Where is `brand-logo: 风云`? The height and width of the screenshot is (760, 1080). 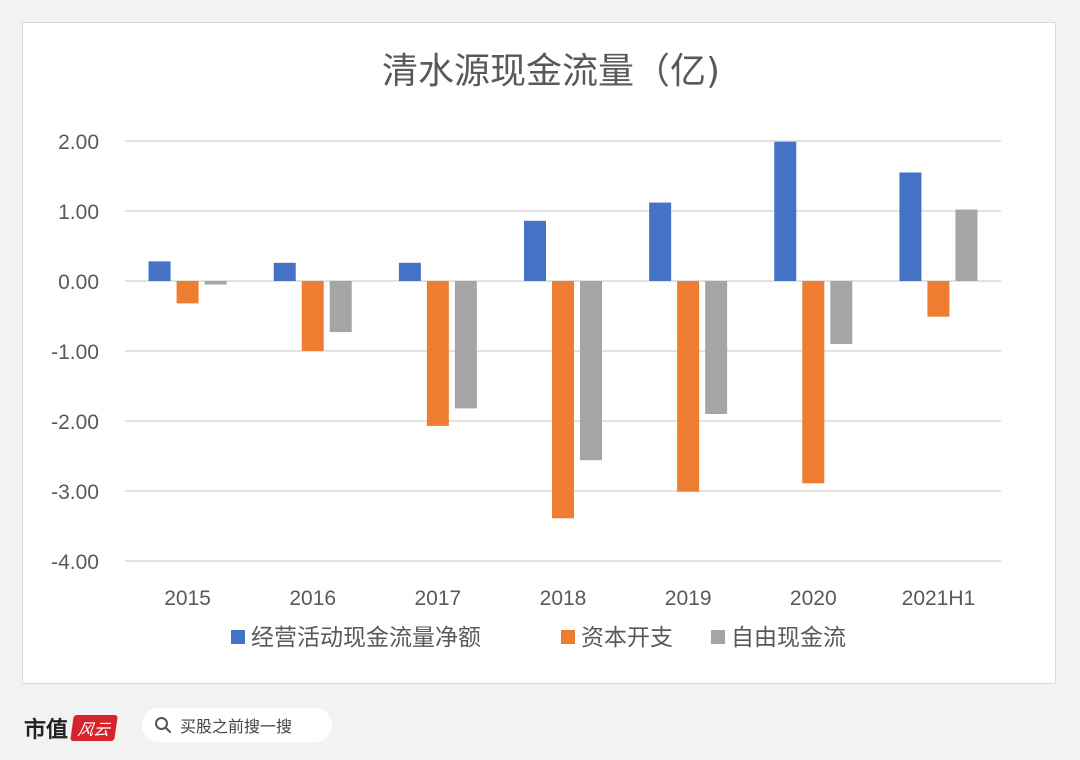 brand-logo: 风云 is located at coordinates (94, 728).